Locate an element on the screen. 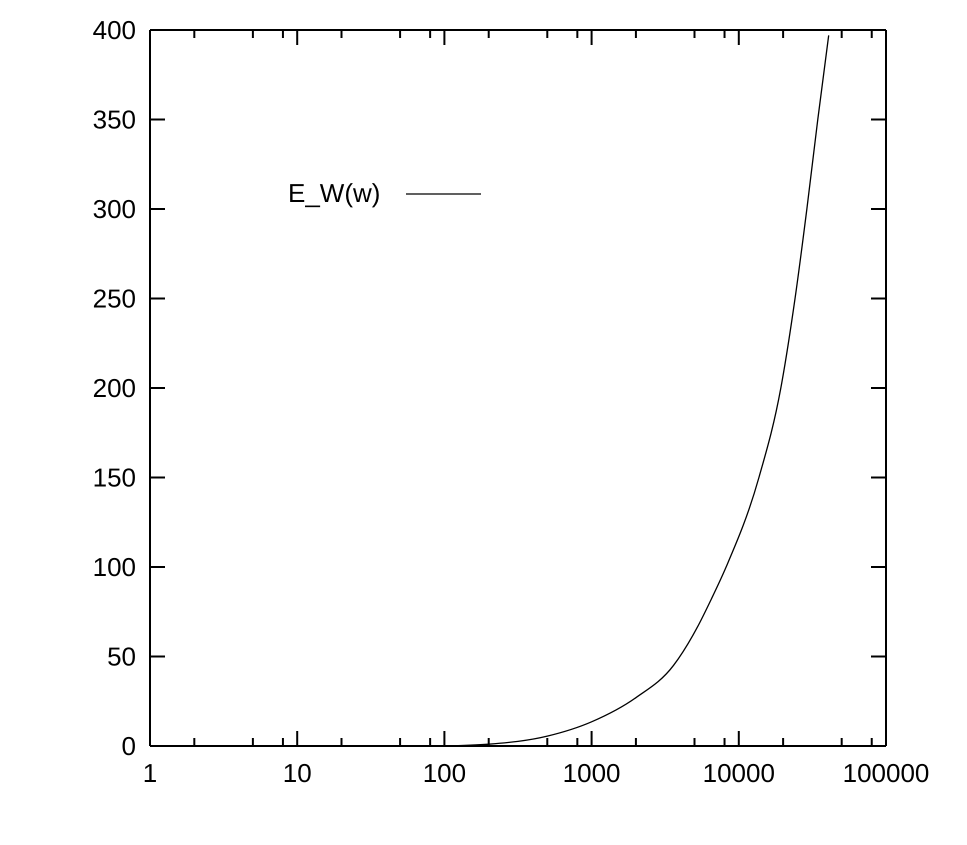  x-tick-label: 1000 is located at coordinates (591, 773).